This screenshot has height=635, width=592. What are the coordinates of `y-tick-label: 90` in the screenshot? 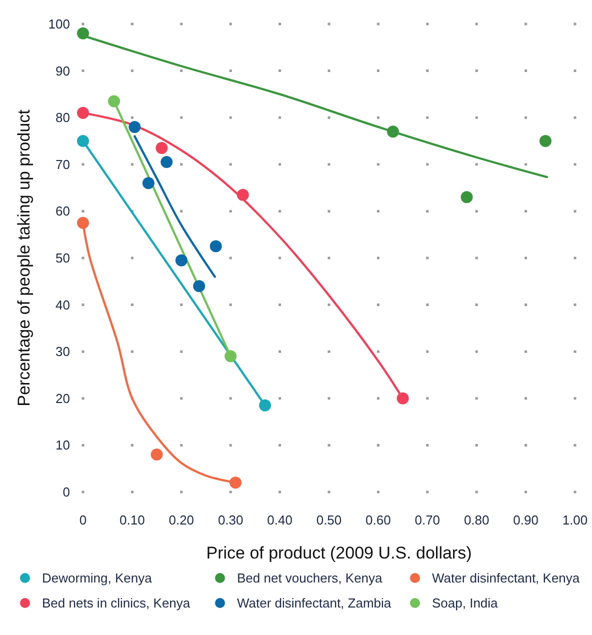 It's located at (63, 70).